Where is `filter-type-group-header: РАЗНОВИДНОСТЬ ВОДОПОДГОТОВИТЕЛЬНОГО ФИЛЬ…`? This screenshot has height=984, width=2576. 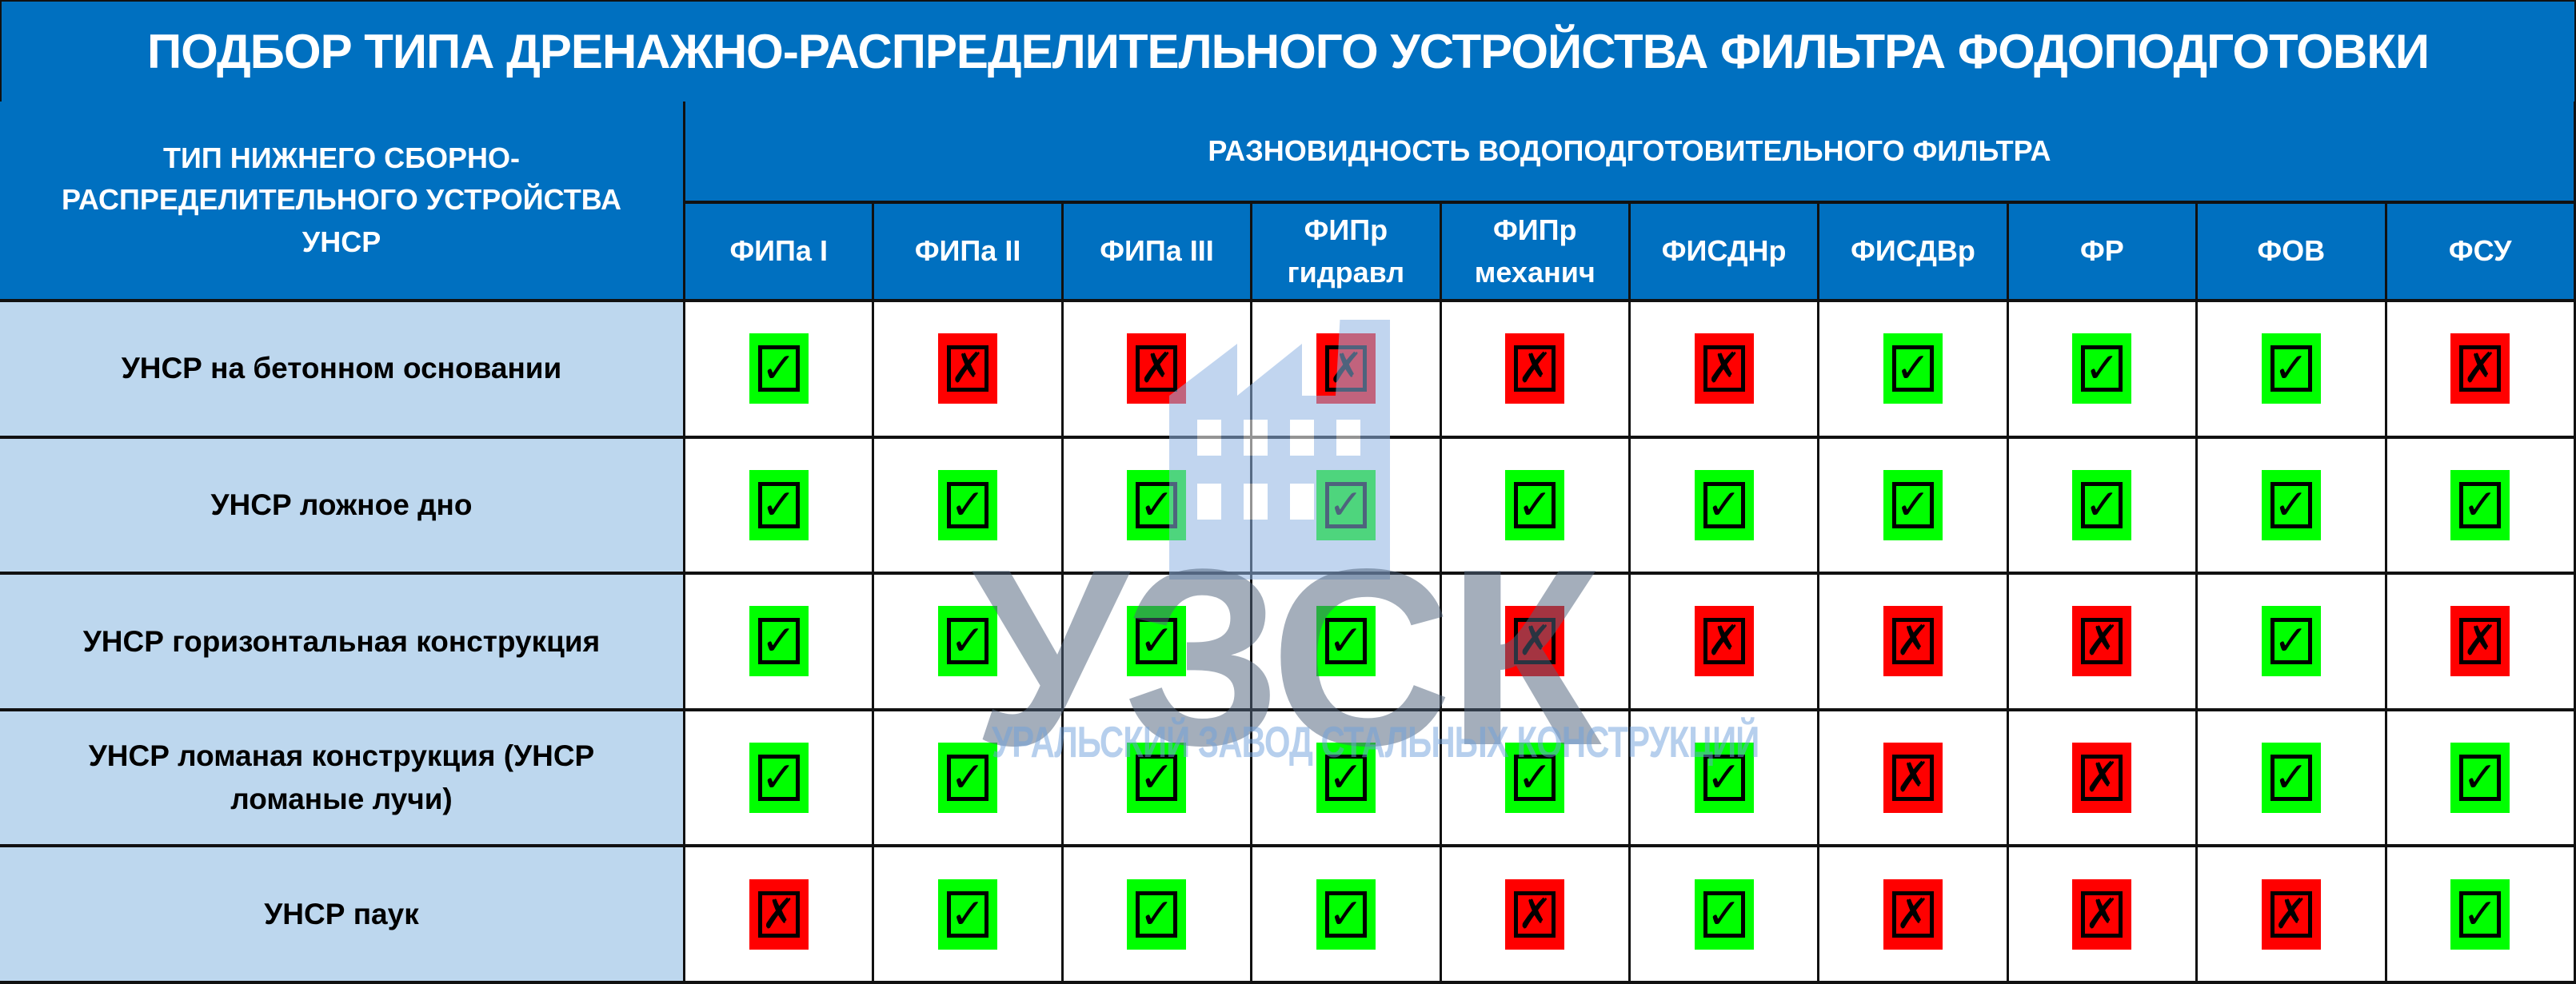 filter-type-group-header: РАЗНОВИДНОСТЬ ВОДОПОДГОТОВИТЕЛЬНОГО ФИЛЬ… is located at coordinates (1631, 153).